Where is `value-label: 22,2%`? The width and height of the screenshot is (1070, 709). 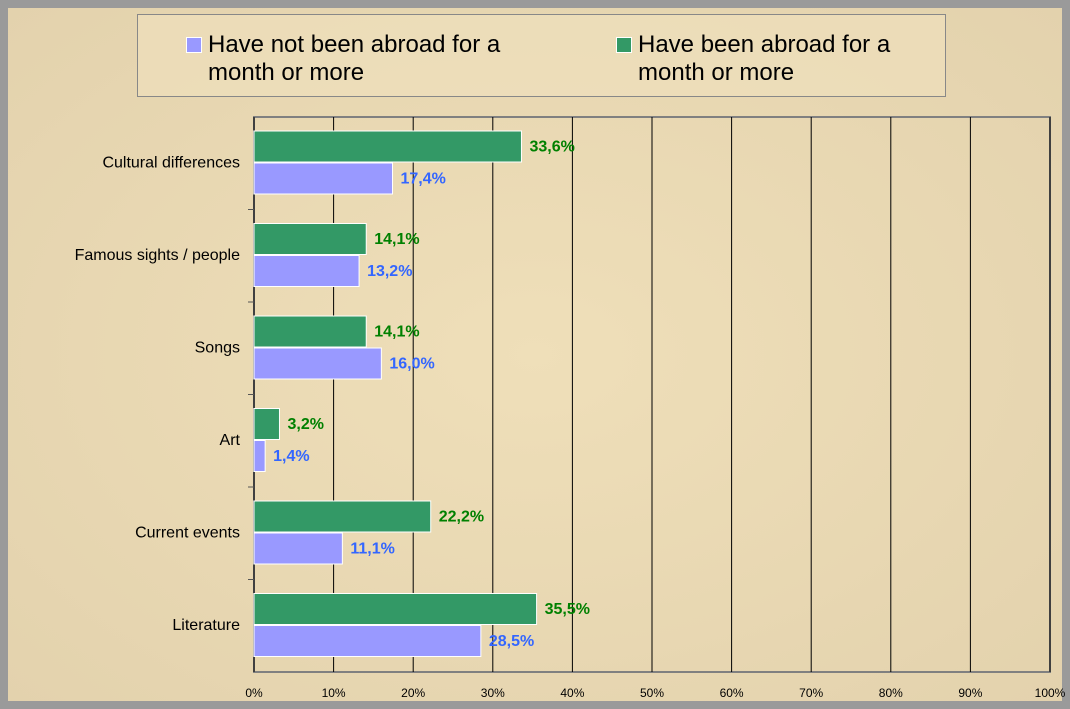 value-label: 22,2% is located at coordinates (461, 517).